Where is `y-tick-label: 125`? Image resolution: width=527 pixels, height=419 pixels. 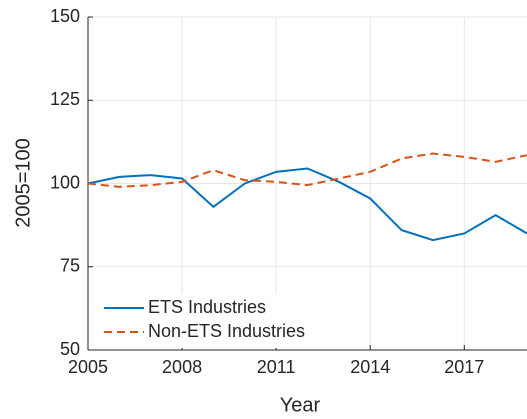
y-tick-label: 125 is located at coordinates (65, 99).